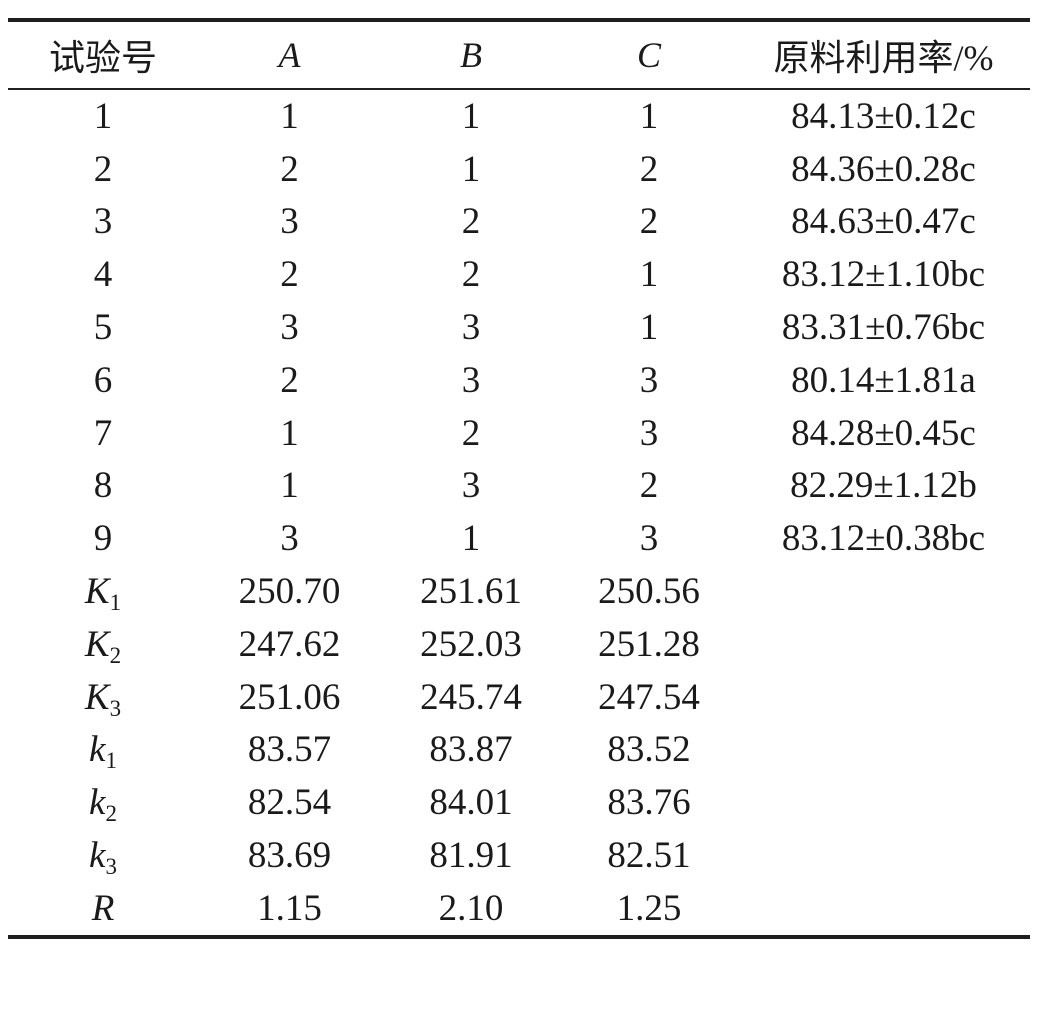 This screenshot has height=1010, width=1038. I want to click on cell-stat-a: 83.69, so click(289, 856).